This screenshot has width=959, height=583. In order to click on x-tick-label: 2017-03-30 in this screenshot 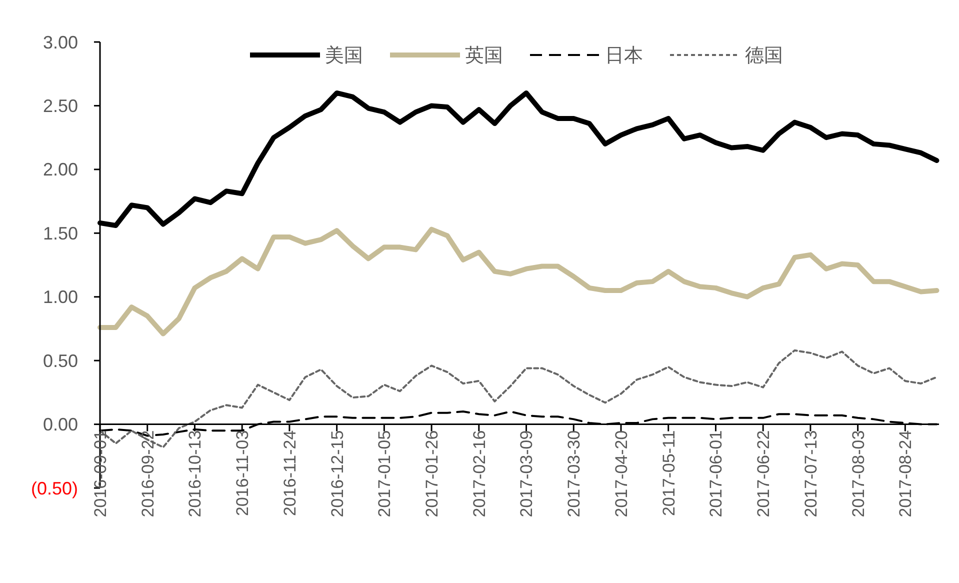, I will do `click(574, 474)`.